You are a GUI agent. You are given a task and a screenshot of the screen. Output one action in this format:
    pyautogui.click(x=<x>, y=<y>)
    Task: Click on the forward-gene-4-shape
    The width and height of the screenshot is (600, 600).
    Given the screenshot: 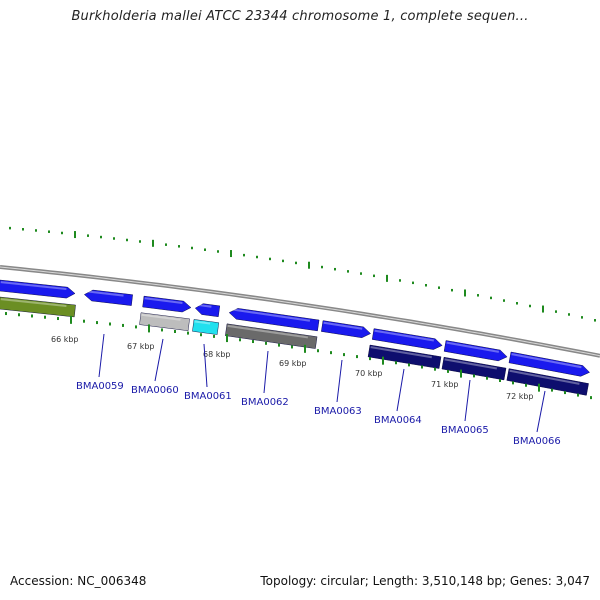 What is the action you would take?
    pyautogui.click(x=207, y=310)
    